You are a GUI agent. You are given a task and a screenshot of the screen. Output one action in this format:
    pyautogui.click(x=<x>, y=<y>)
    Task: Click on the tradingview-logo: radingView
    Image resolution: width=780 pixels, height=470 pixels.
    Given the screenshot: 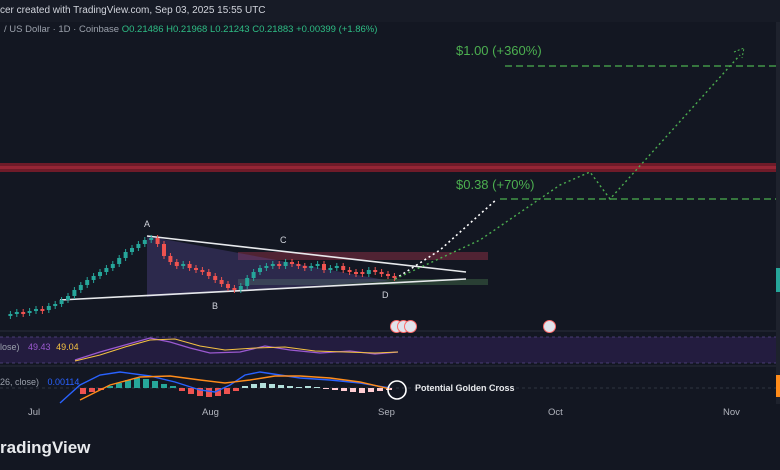 What is the action you would take?
    pyautogui.click(x=45, y=447)
    